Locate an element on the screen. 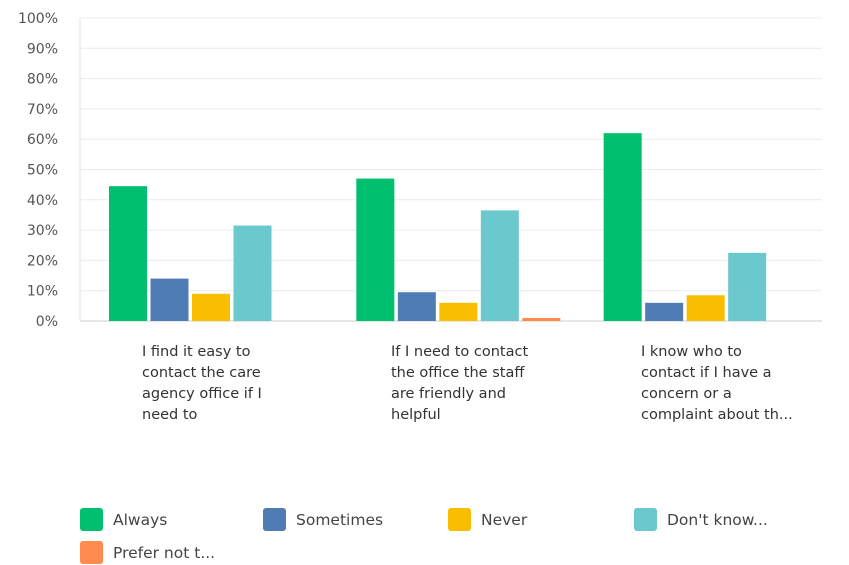  bar-never-cat2 is located at coordinates (458, 311).